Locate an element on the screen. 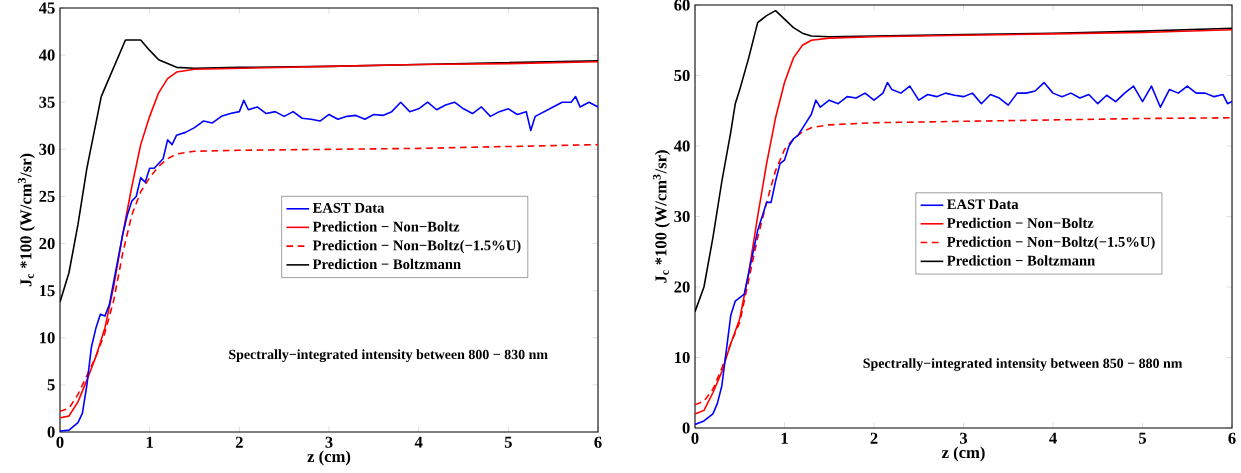 The width and height of the screenshot is (1241, 473). y-tick-label: 45 is located at coordinates (46, 8).